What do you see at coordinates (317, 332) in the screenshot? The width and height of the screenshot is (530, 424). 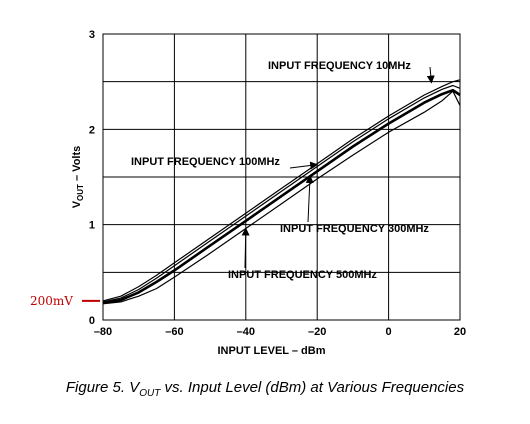 I see `x-tick-label: –20` at bounding box center [317, 332].